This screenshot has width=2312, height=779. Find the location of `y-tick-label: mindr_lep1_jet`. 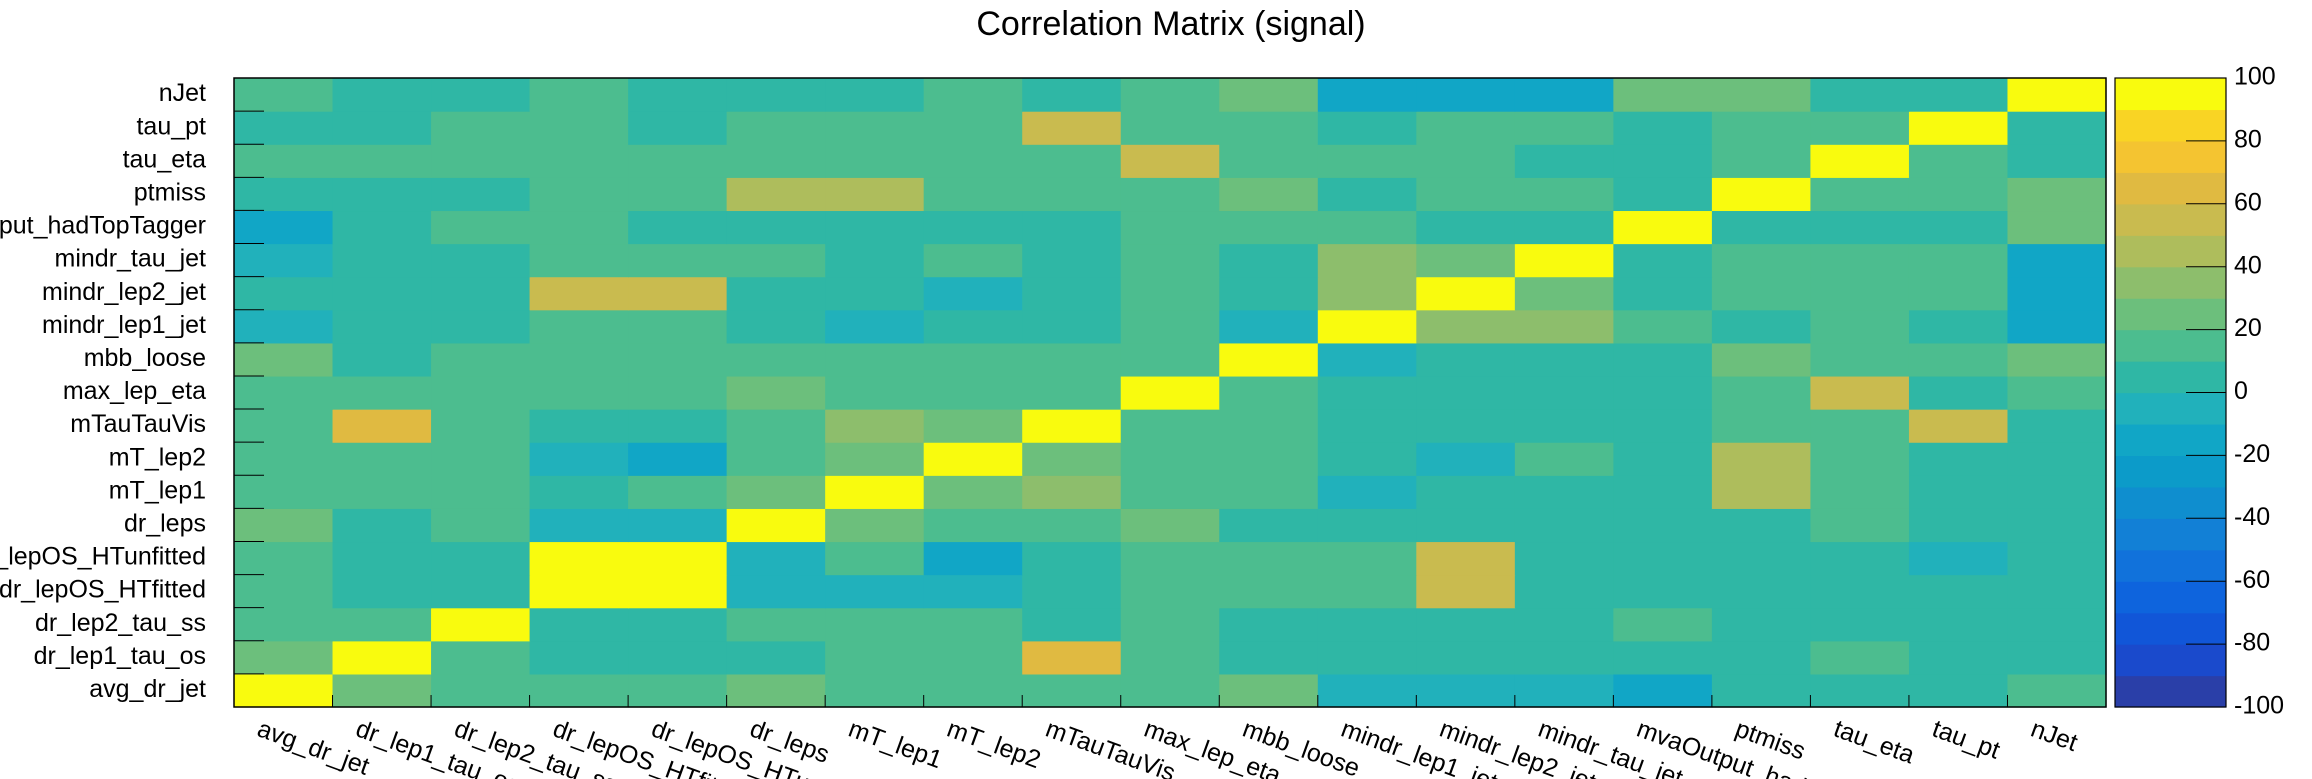

y-tick-label: mindr_lep1_jet is located at coordinates (124, 325).